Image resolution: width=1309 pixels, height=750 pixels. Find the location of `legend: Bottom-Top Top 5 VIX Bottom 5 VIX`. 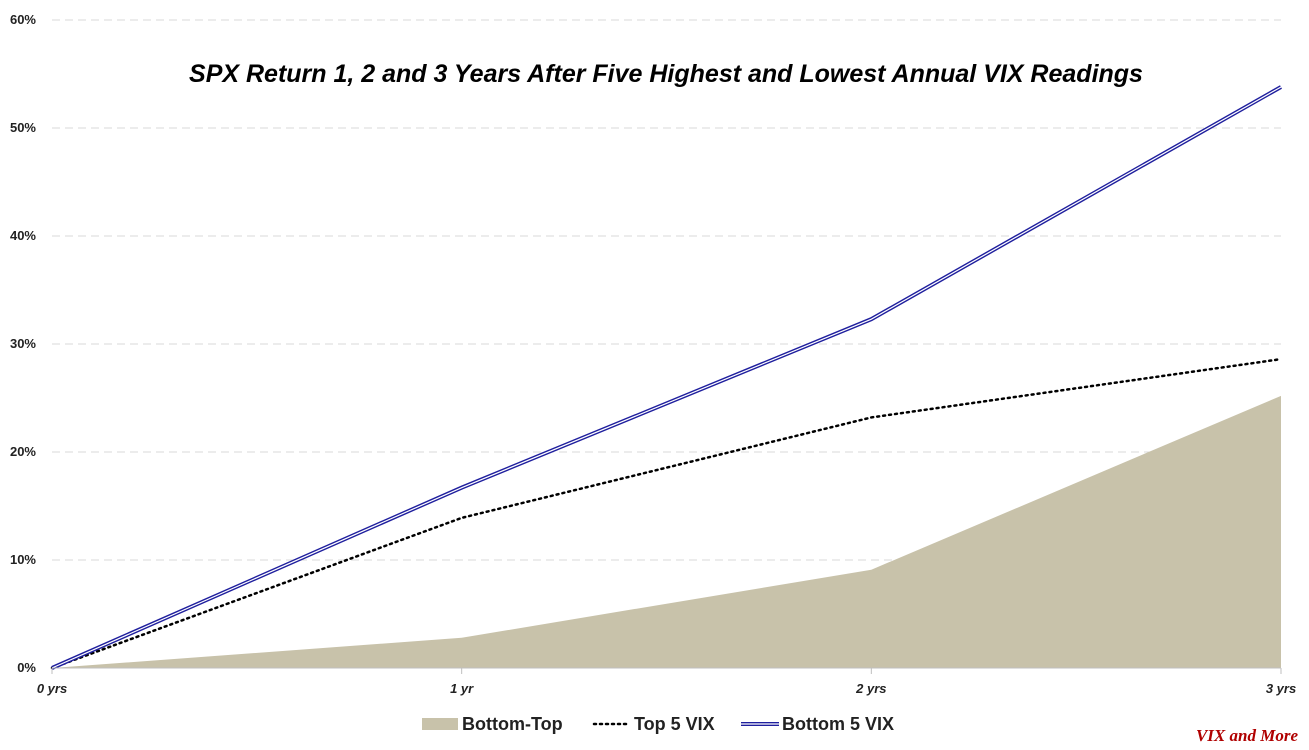

legend: Bottom-Top Top 5 VIX Bottom 5 VIX is located at coordinates (658, 724).